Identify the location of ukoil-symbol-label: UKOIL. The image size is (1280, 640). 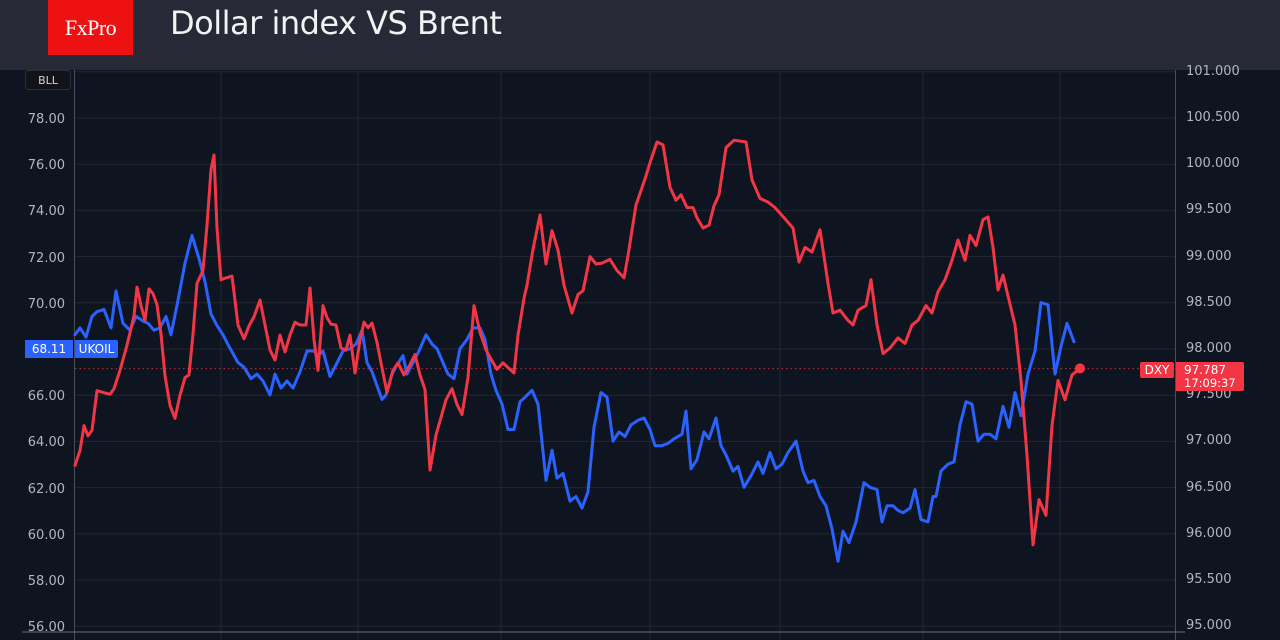
(96, 349).